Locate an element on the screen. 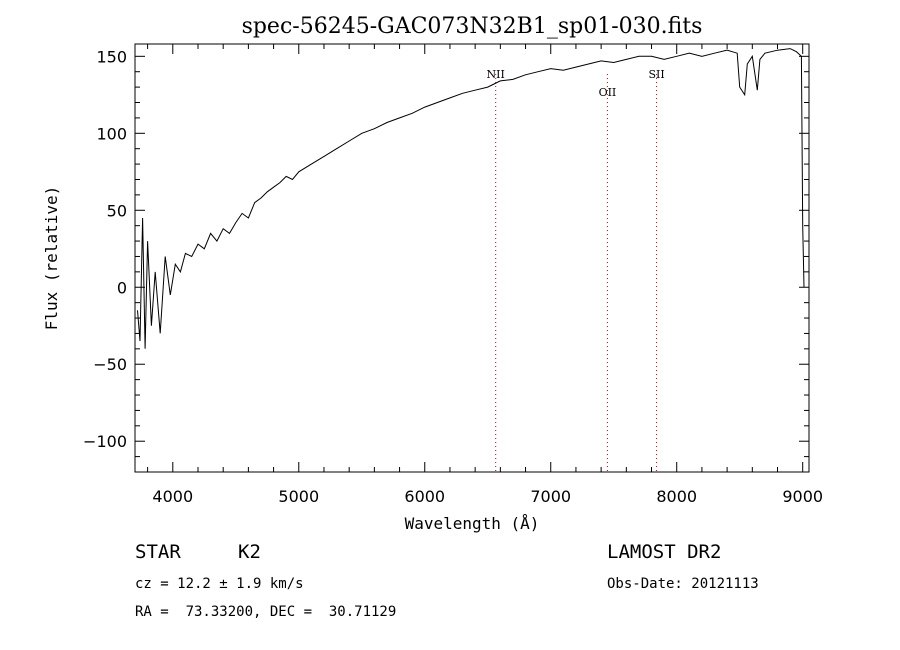  line-markers: NII OII SII is located at coordinates (576, 270).